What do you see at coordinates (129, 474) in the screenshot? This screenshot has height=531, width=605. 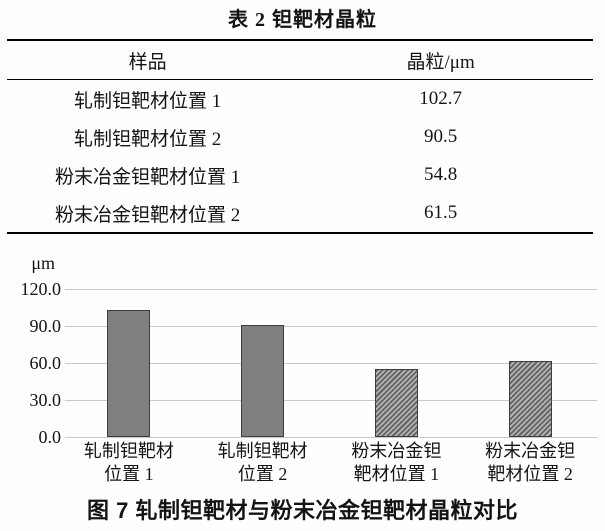 I see `x-category-label-line: 位置 1` at bounding box center [129, 474].